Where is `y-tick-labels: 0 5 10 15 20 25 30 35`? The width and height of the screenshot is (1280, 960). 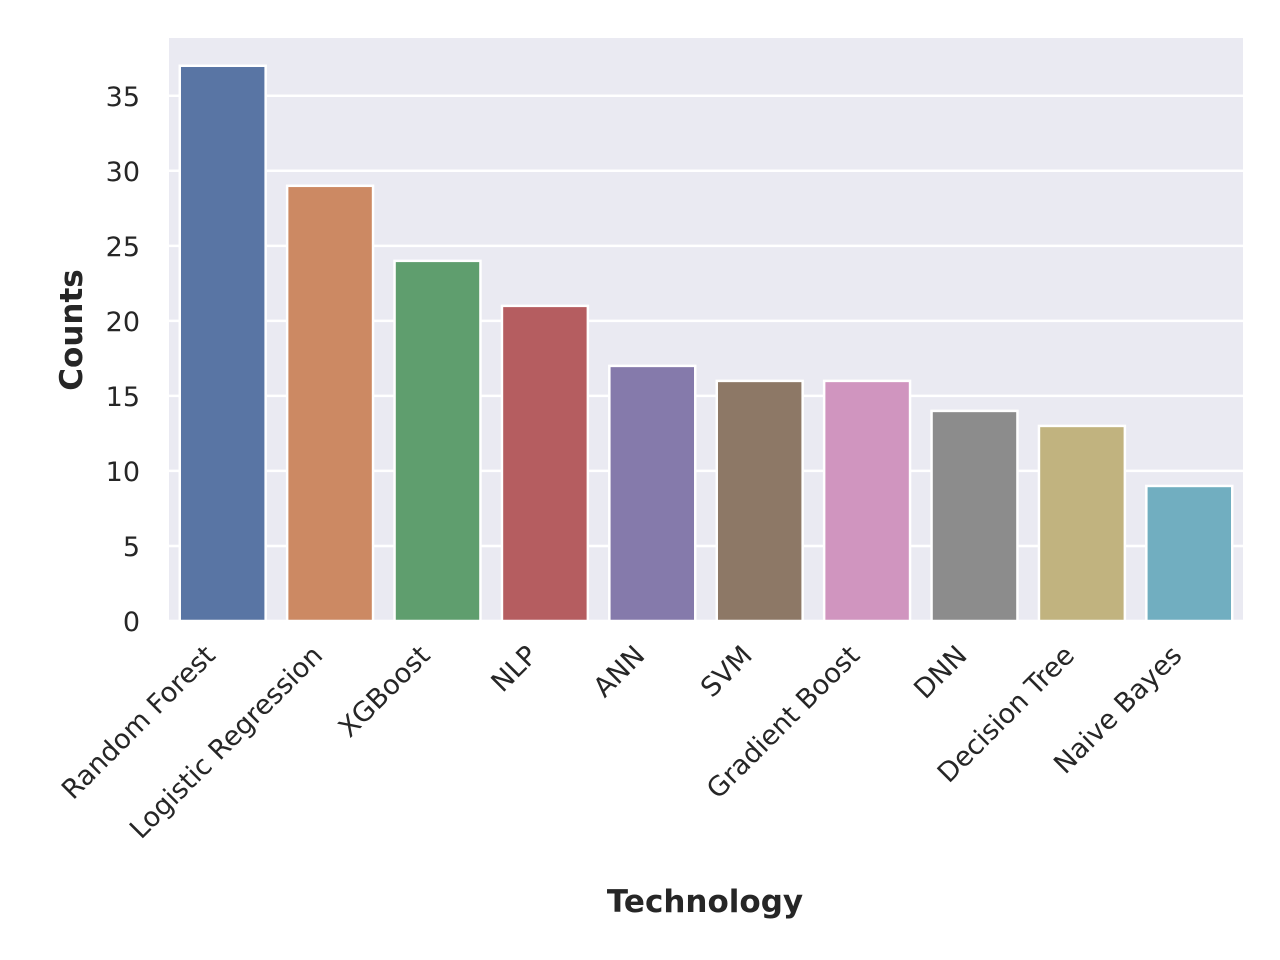
y-tick-labels: 0 5 10 15 20 25 30 35 is located at coordinates (123, 360).